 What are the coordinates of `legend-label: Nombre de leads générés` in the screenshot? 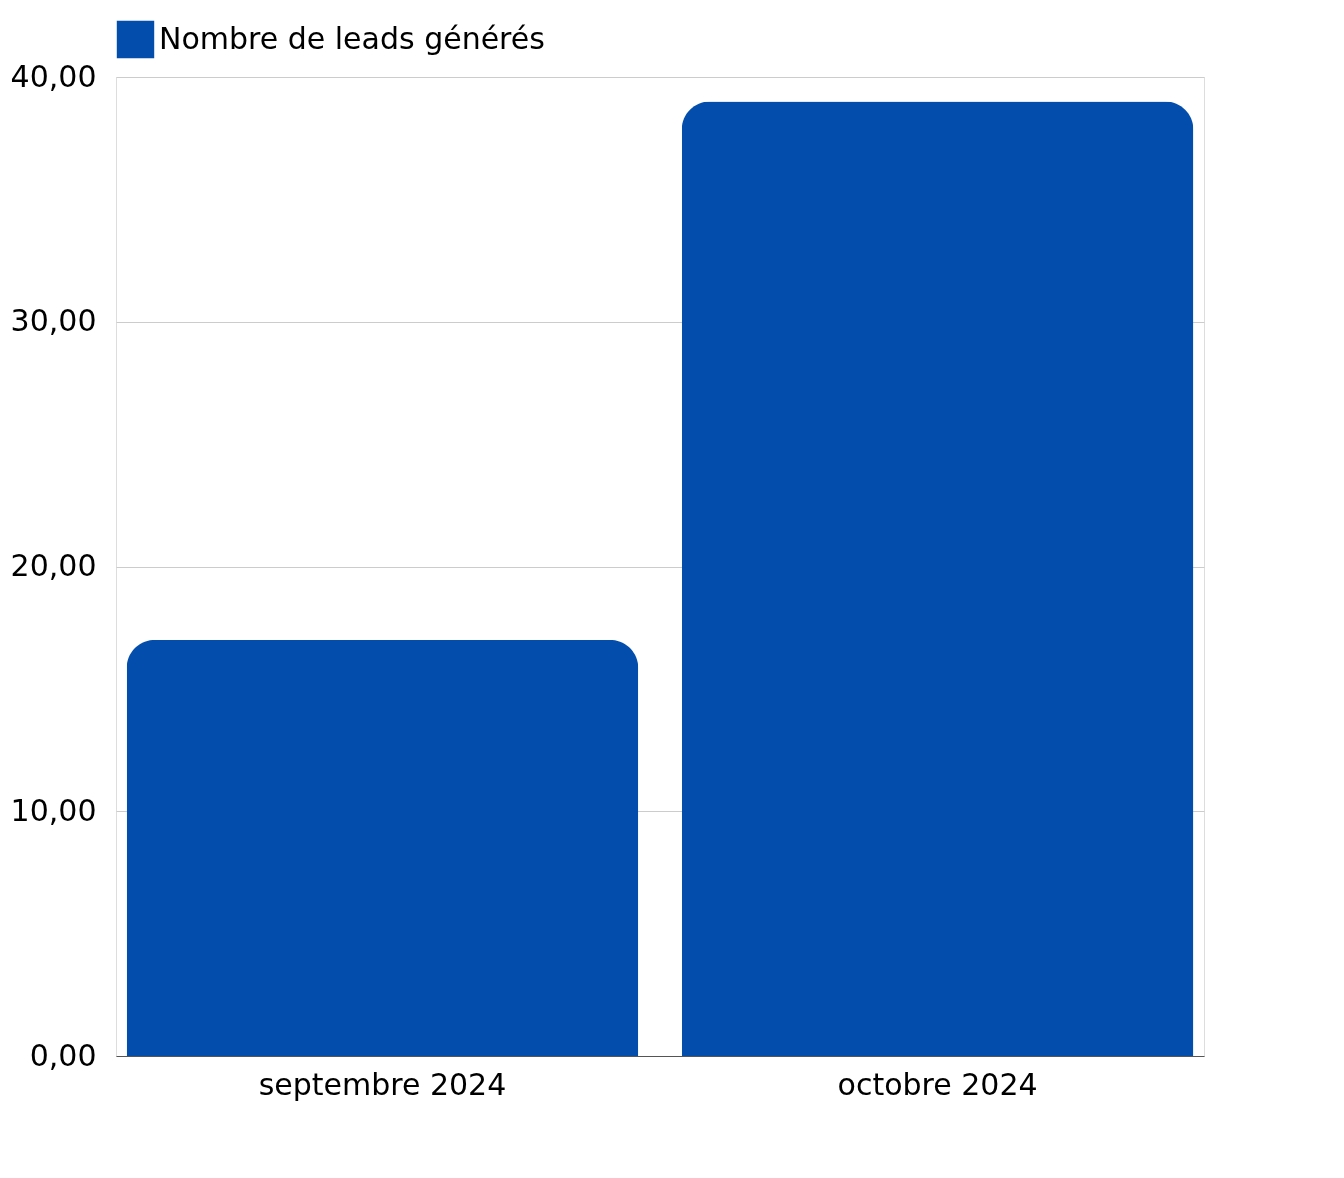 It's located at (352, 38).